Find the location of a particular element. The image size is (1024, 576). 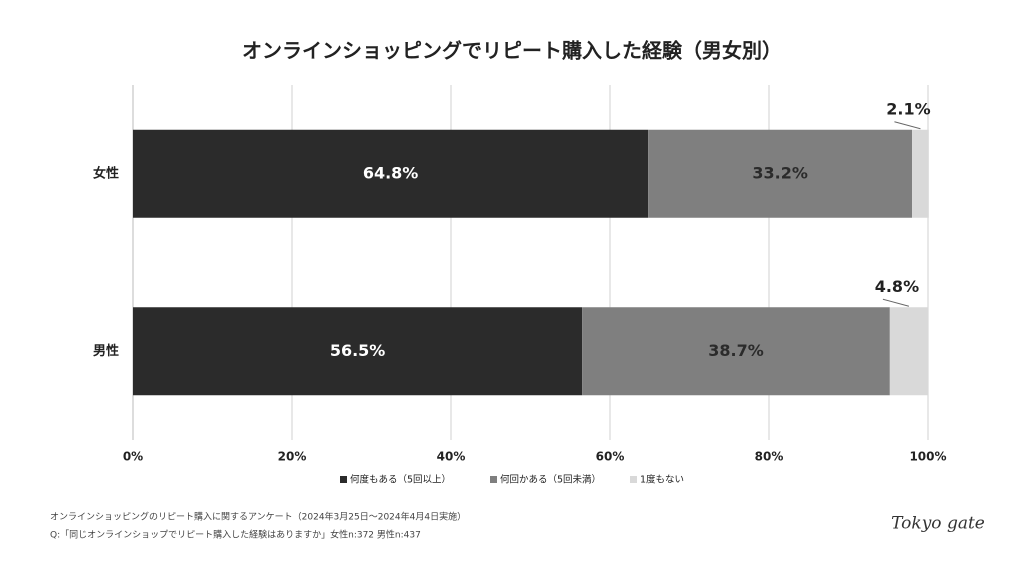

chart-title: オンラインショッピングでリピート購入した経験（男女別） is located at coordinates (512, 51).